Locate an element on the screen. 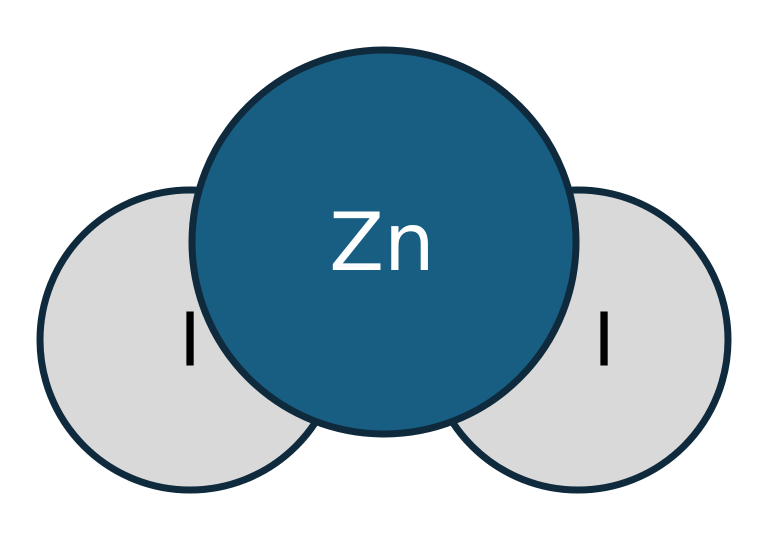  atom-iodine-right-label: I is located at coordinates (604, 341).